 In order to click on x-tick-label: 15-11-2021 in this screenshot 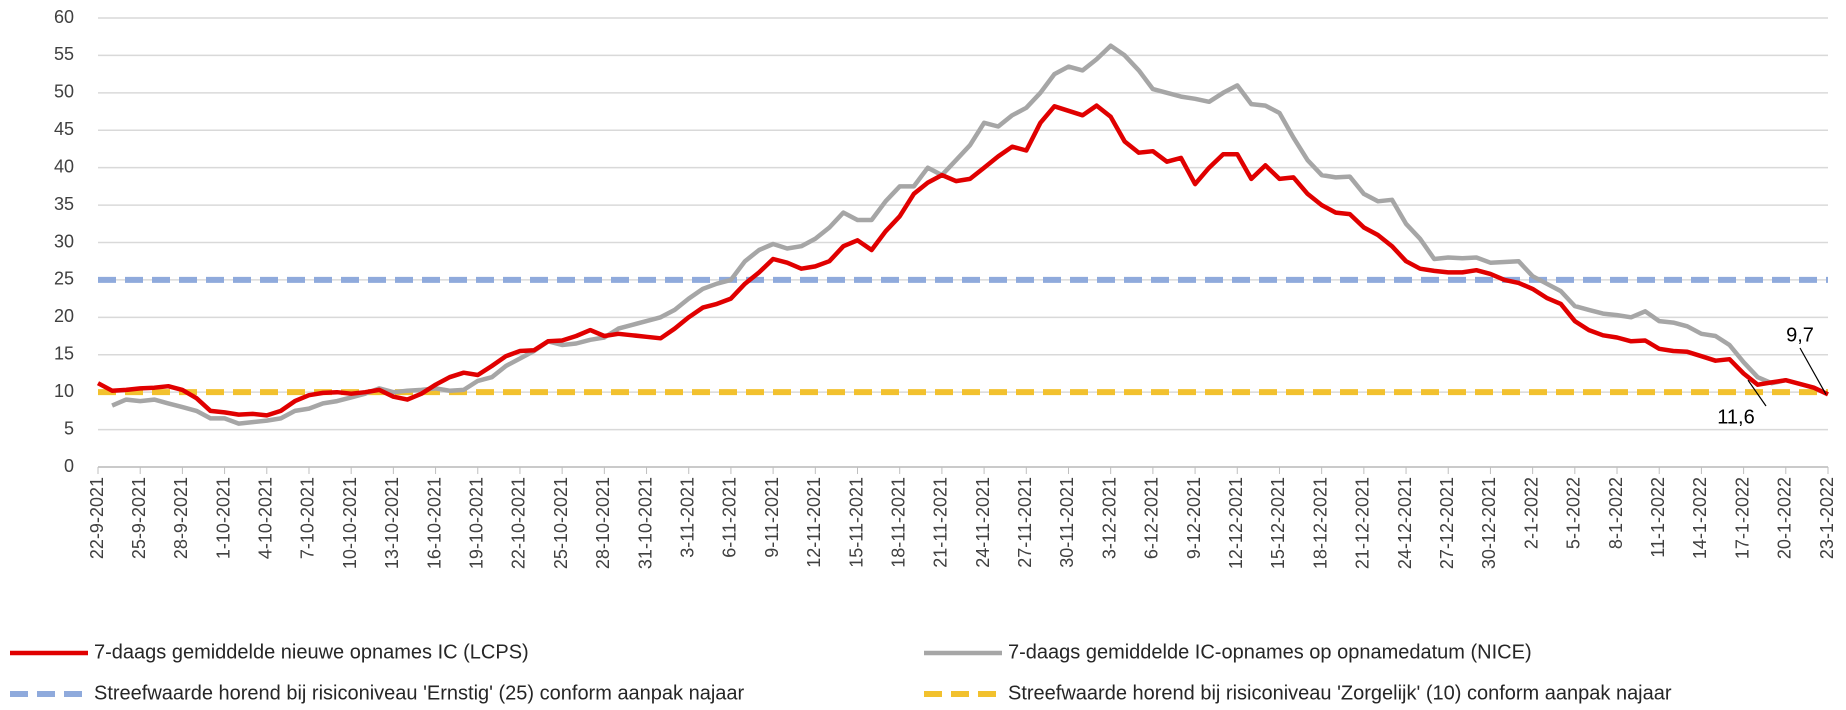, I will do `click(856, 522)`.